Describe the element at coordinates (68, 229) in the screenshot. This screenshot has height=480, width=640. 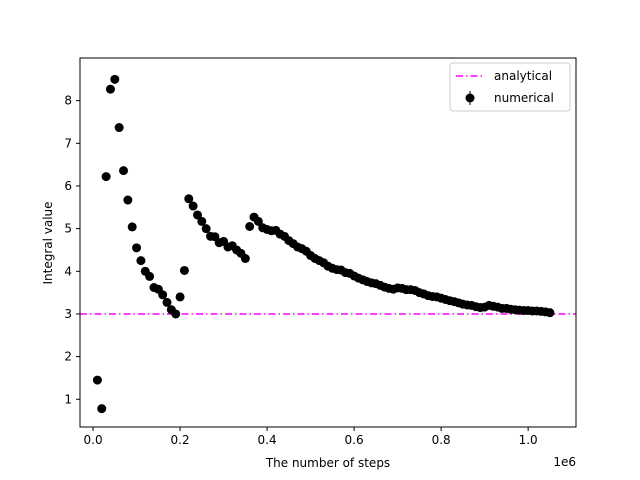
I see `y-tick-label: 5` at that location.